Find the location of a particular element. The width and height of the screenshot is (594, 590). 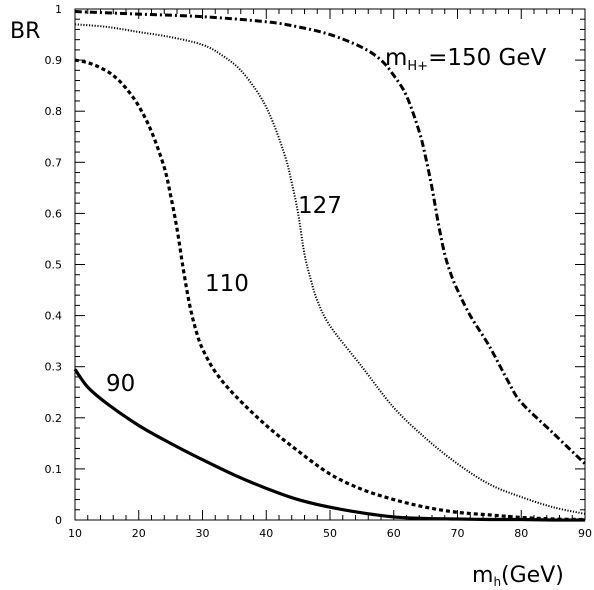

x-axis-title-unit: (GeV) is located at coordinates (532, 575).